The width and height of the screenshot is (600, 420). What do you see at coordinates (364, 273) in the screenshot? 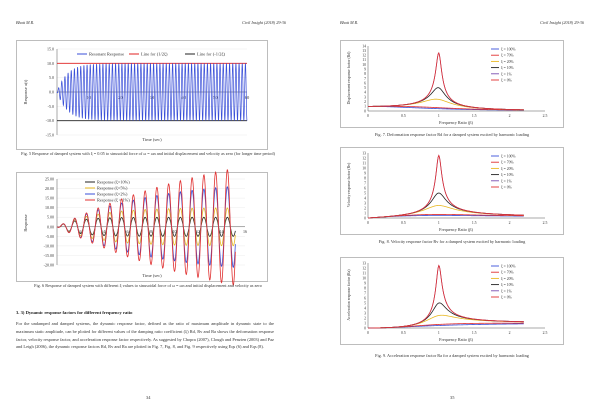
I see `fig9-y-tick: 11` at bounding box center [364, 273].